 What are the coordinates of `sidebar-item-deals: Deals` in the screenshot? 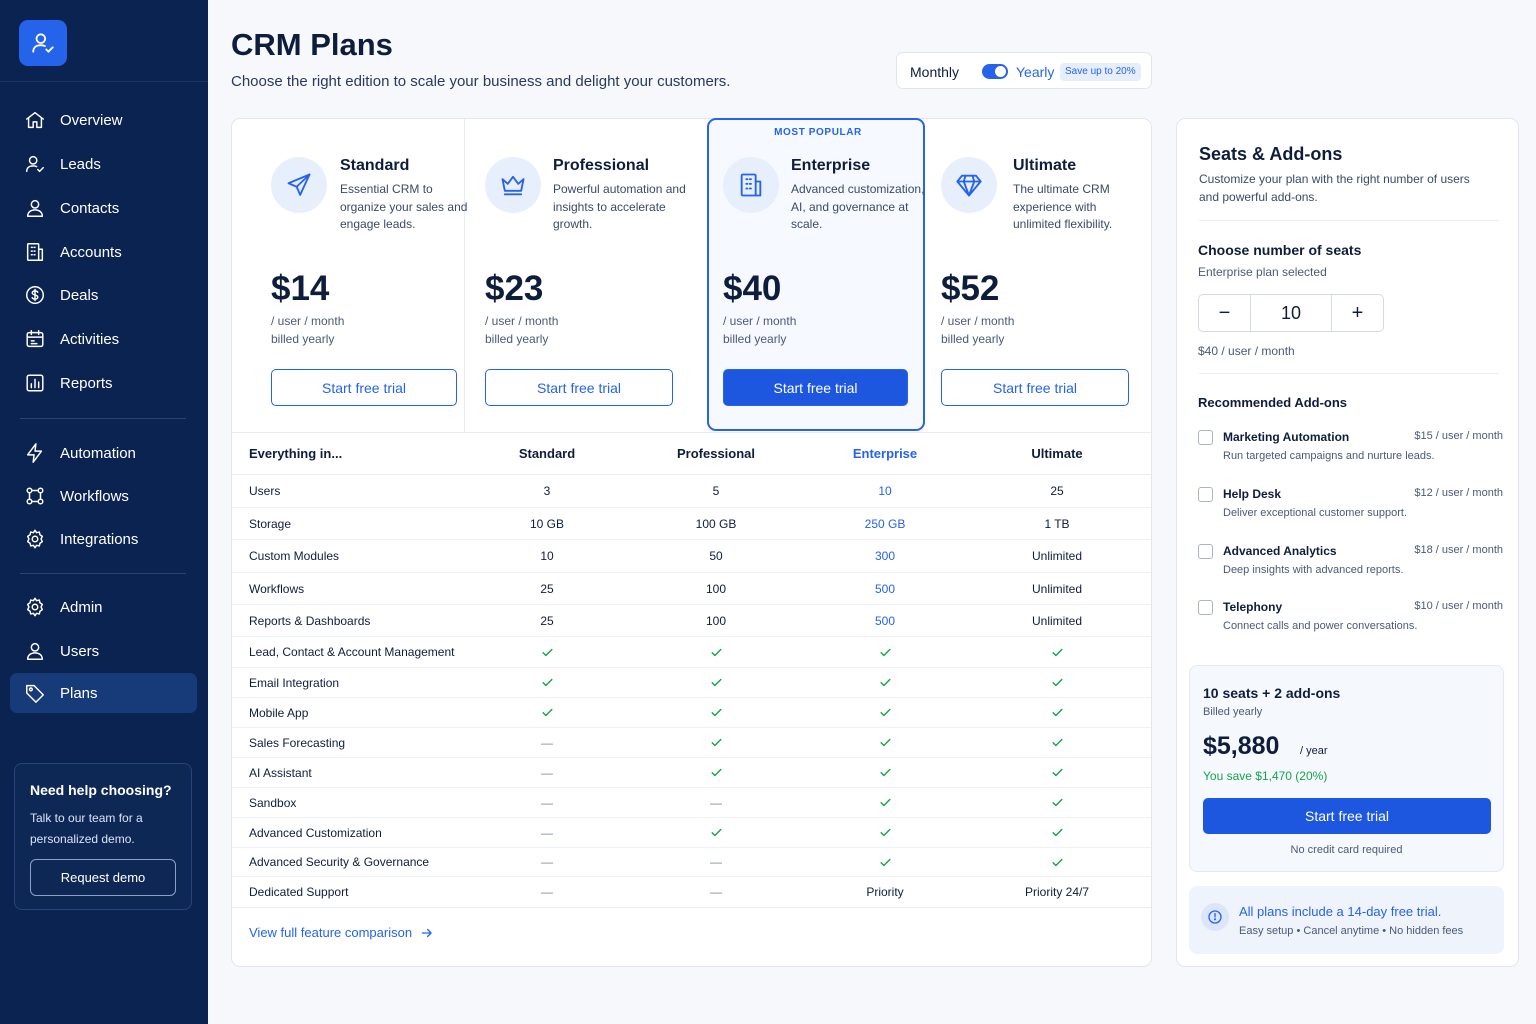 It's located at (103, 295).